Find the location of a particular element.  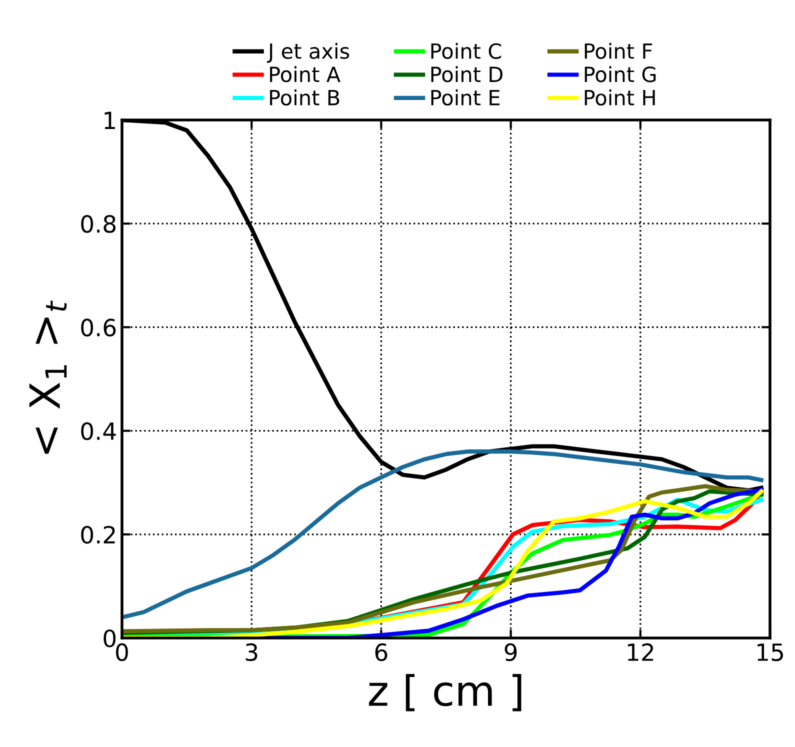

y-axis-title: < X$_{1}$ >$_{t}$ is located at coordinates (48, 377).